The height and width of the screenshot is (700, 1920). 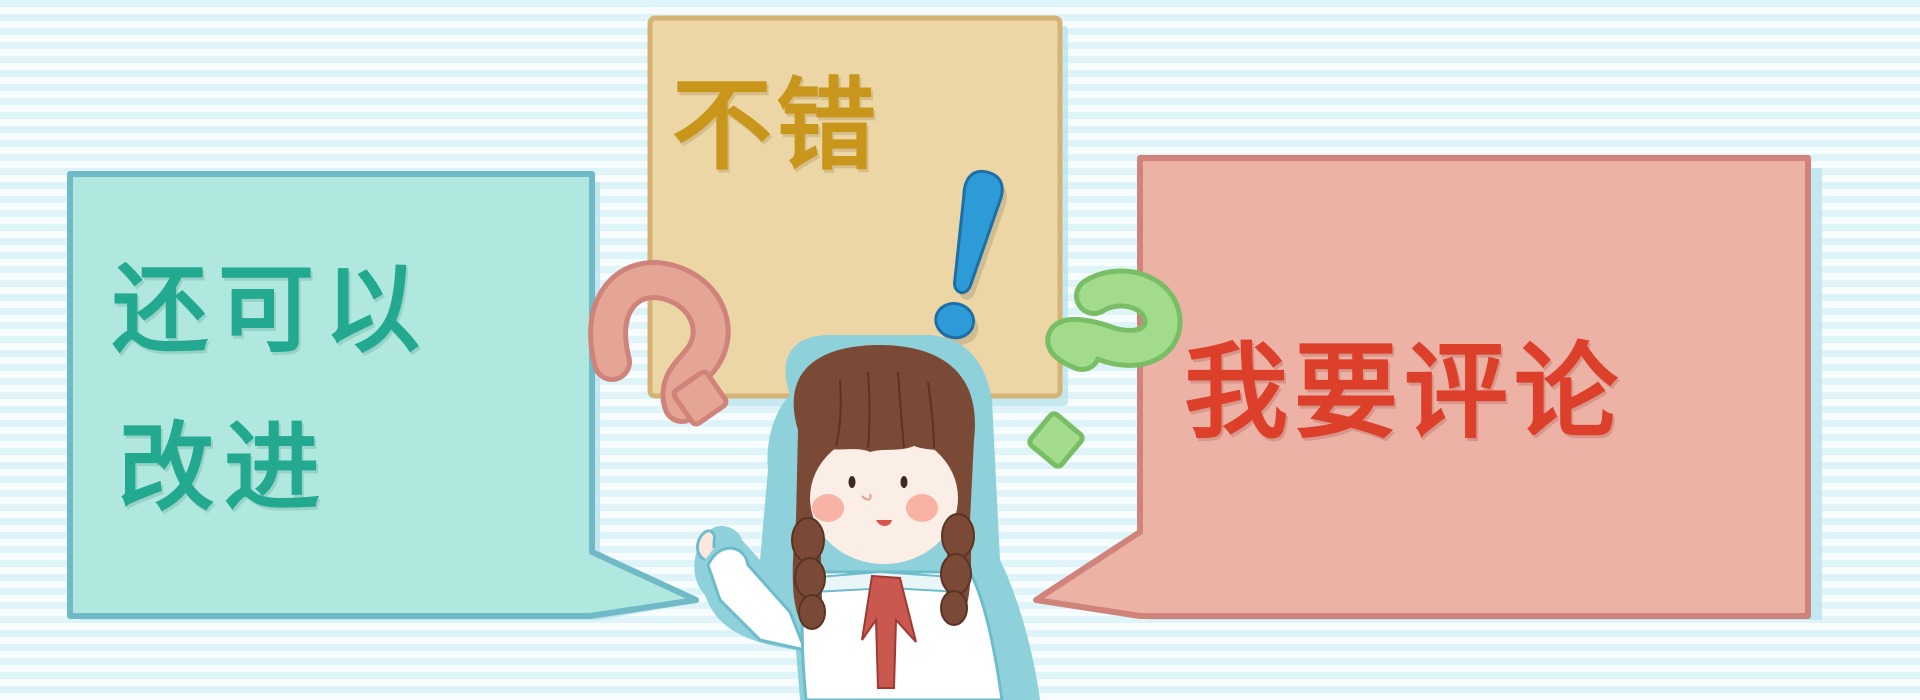 I want to click on right-braid, so click(x=957, y=569).